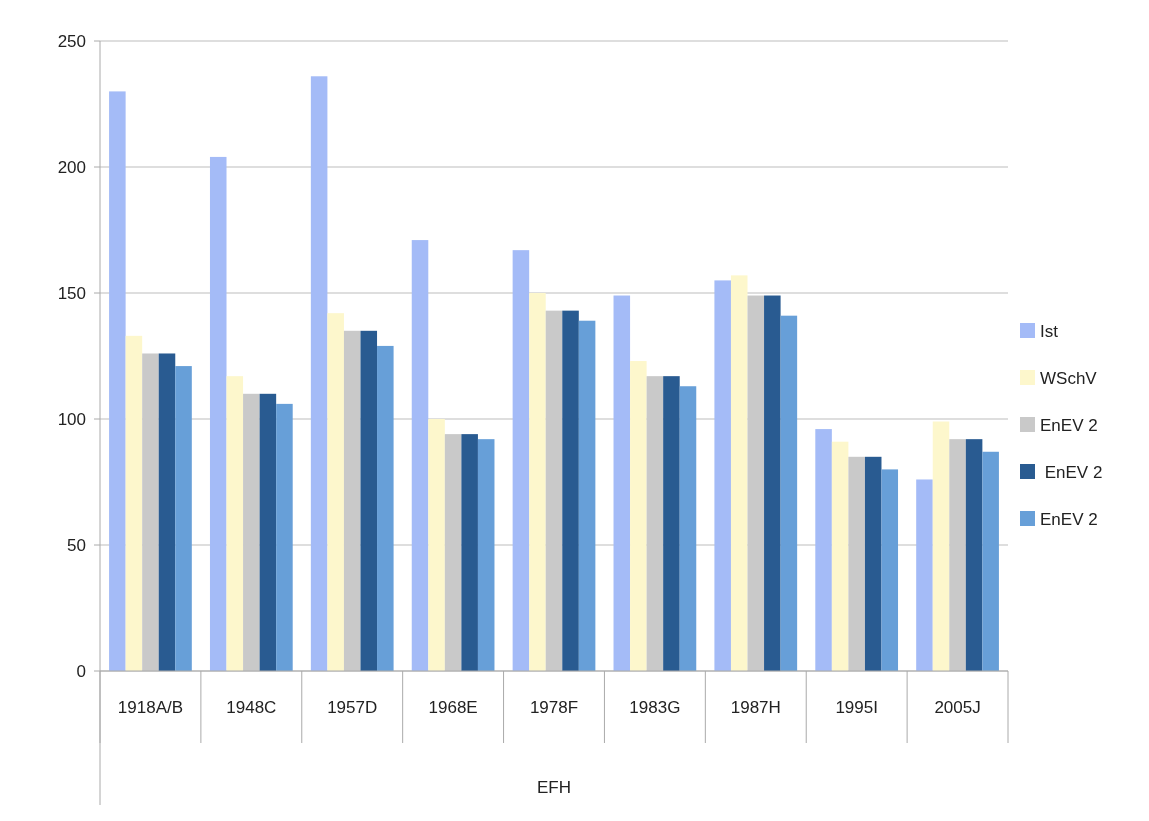  What do you see at coordinates (251, 707) in the screenshot?
I see `x-tick-label: 1948C` at bounding box center [251, 707].